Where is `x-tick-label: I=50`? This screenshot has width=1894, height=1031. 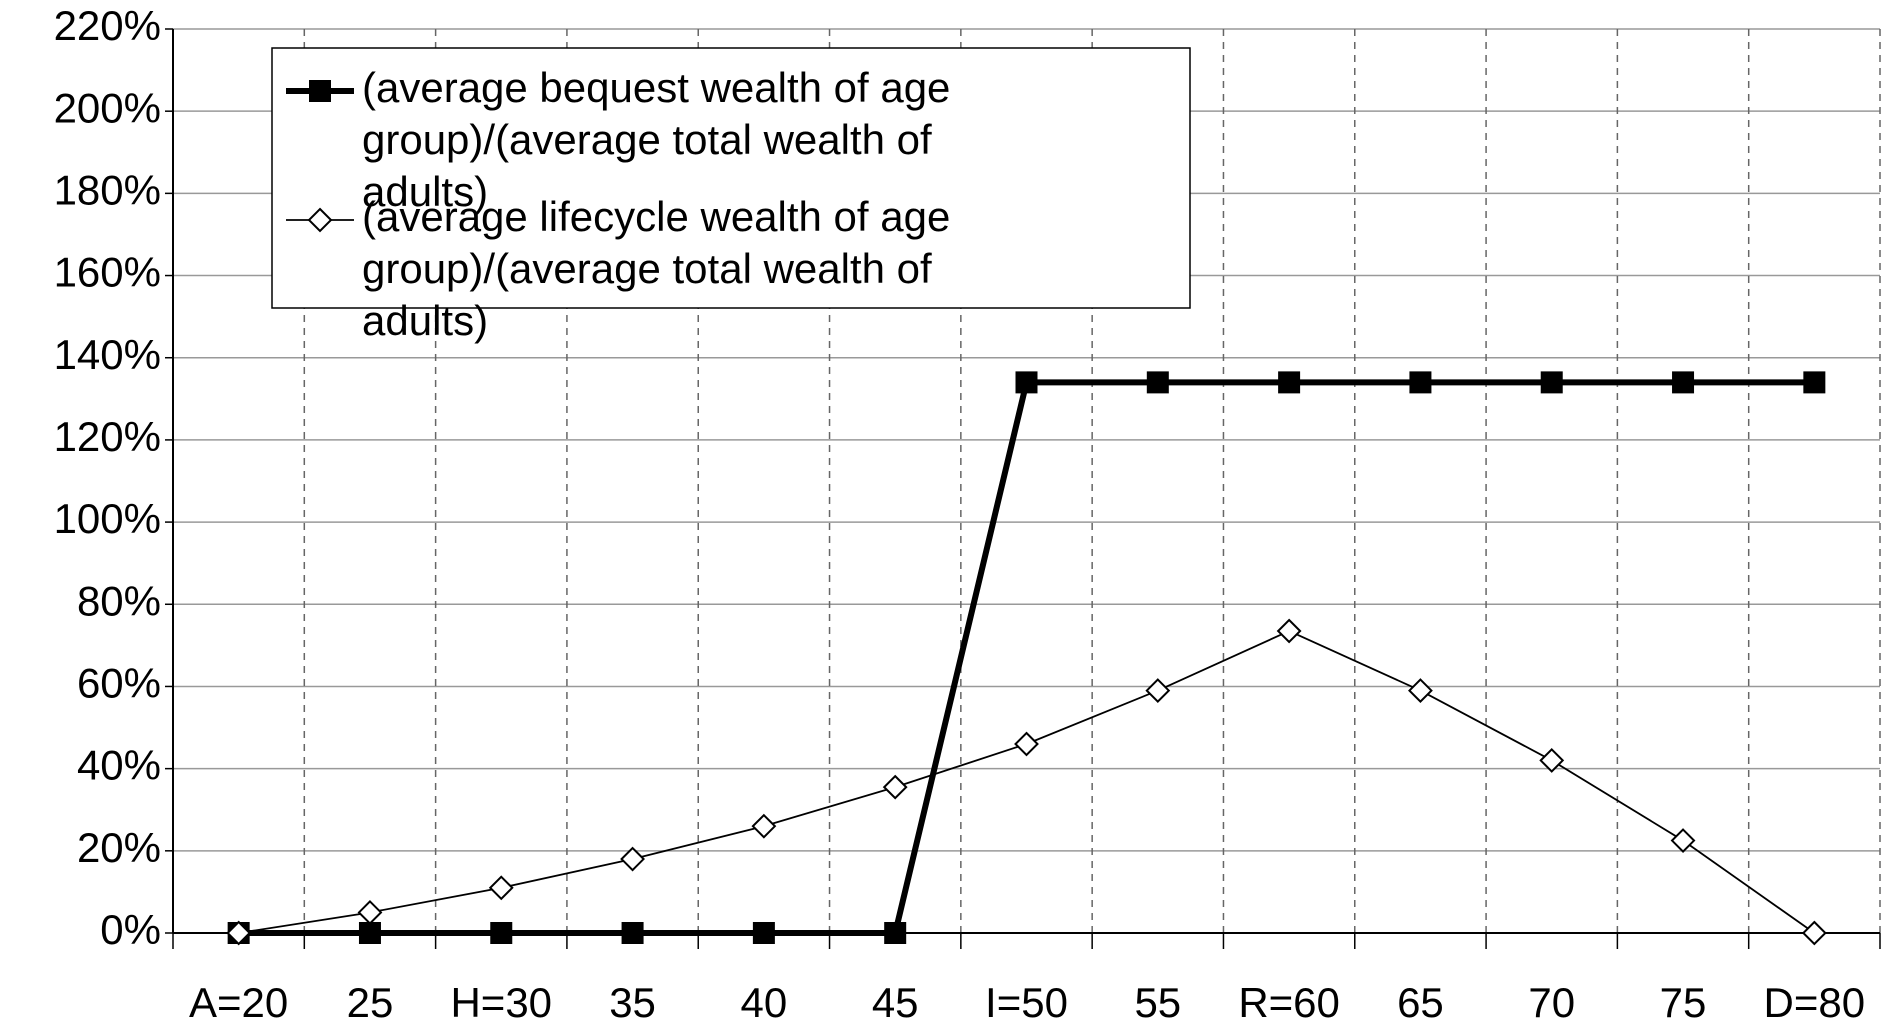 x-tick-label: I=50 is located at coordinates (1026, 1002).